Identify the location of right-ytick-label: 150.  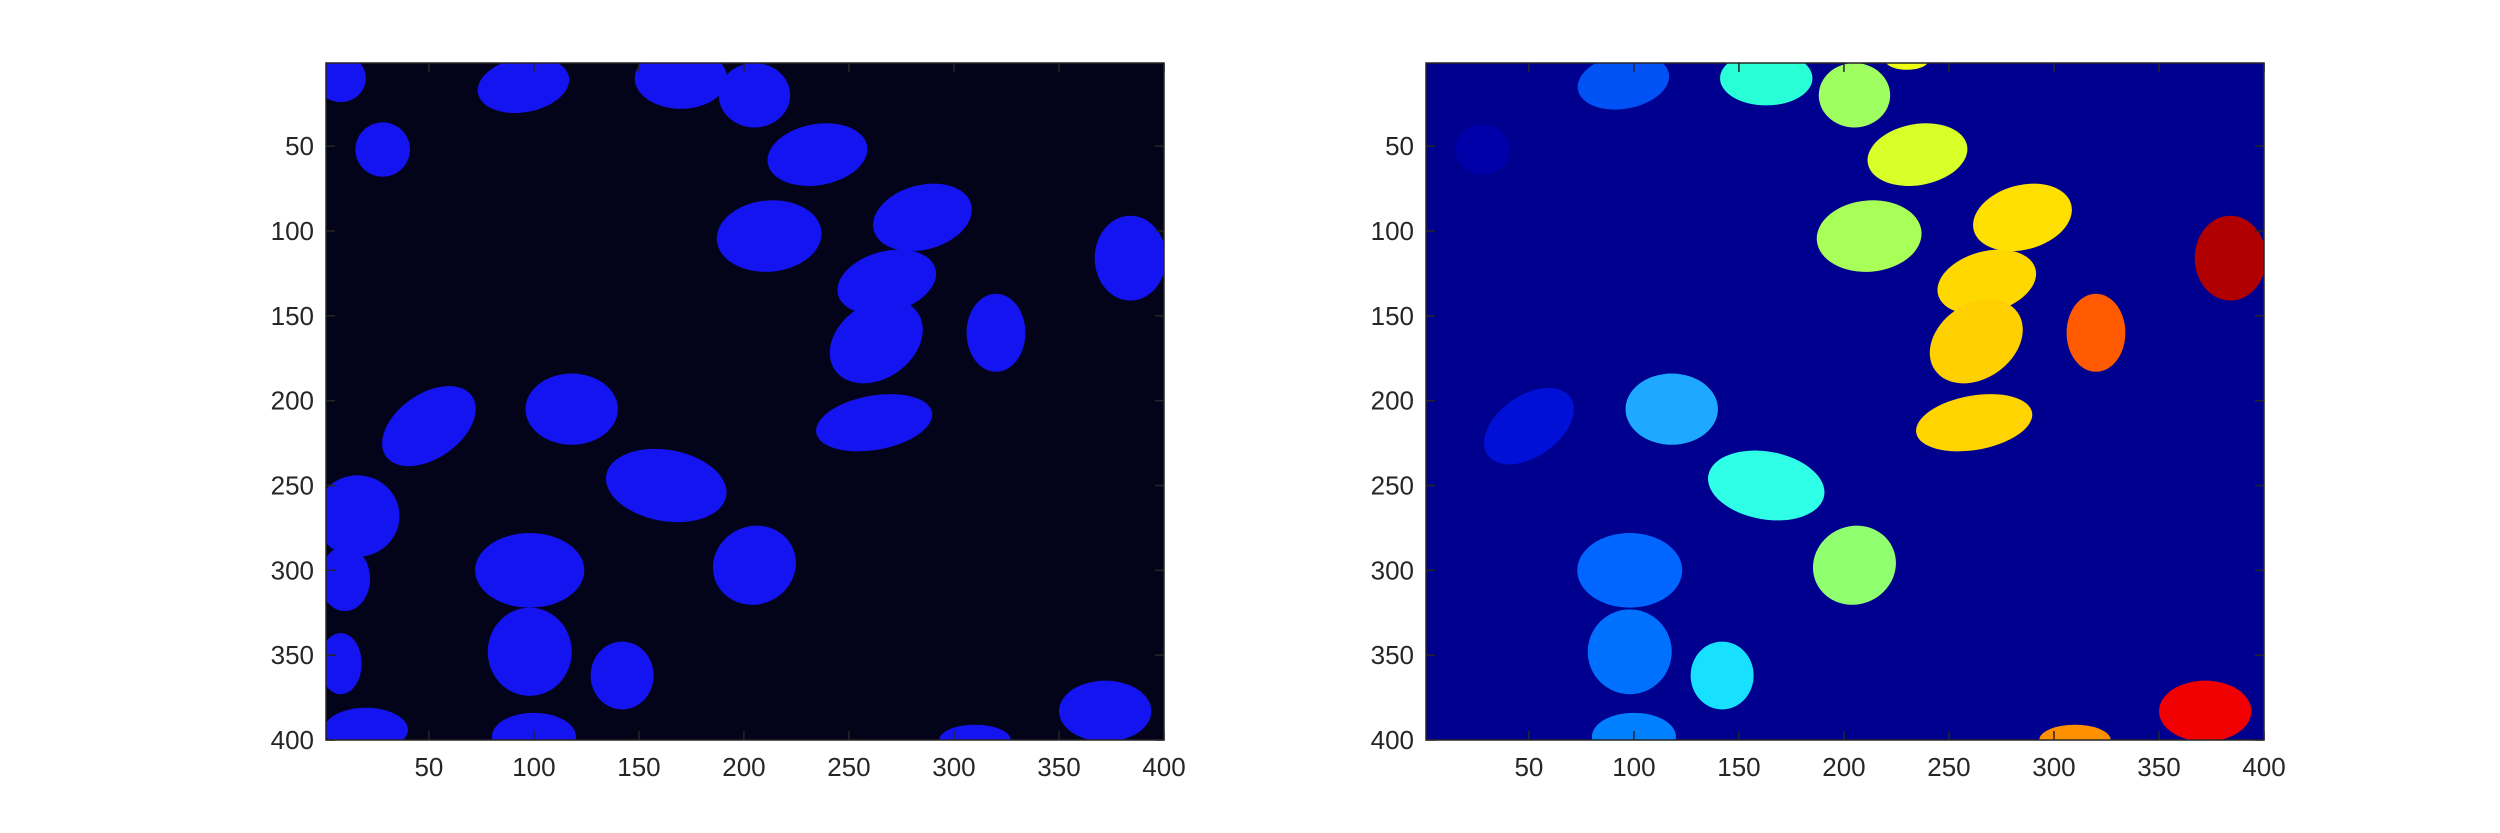
(1392, 316).